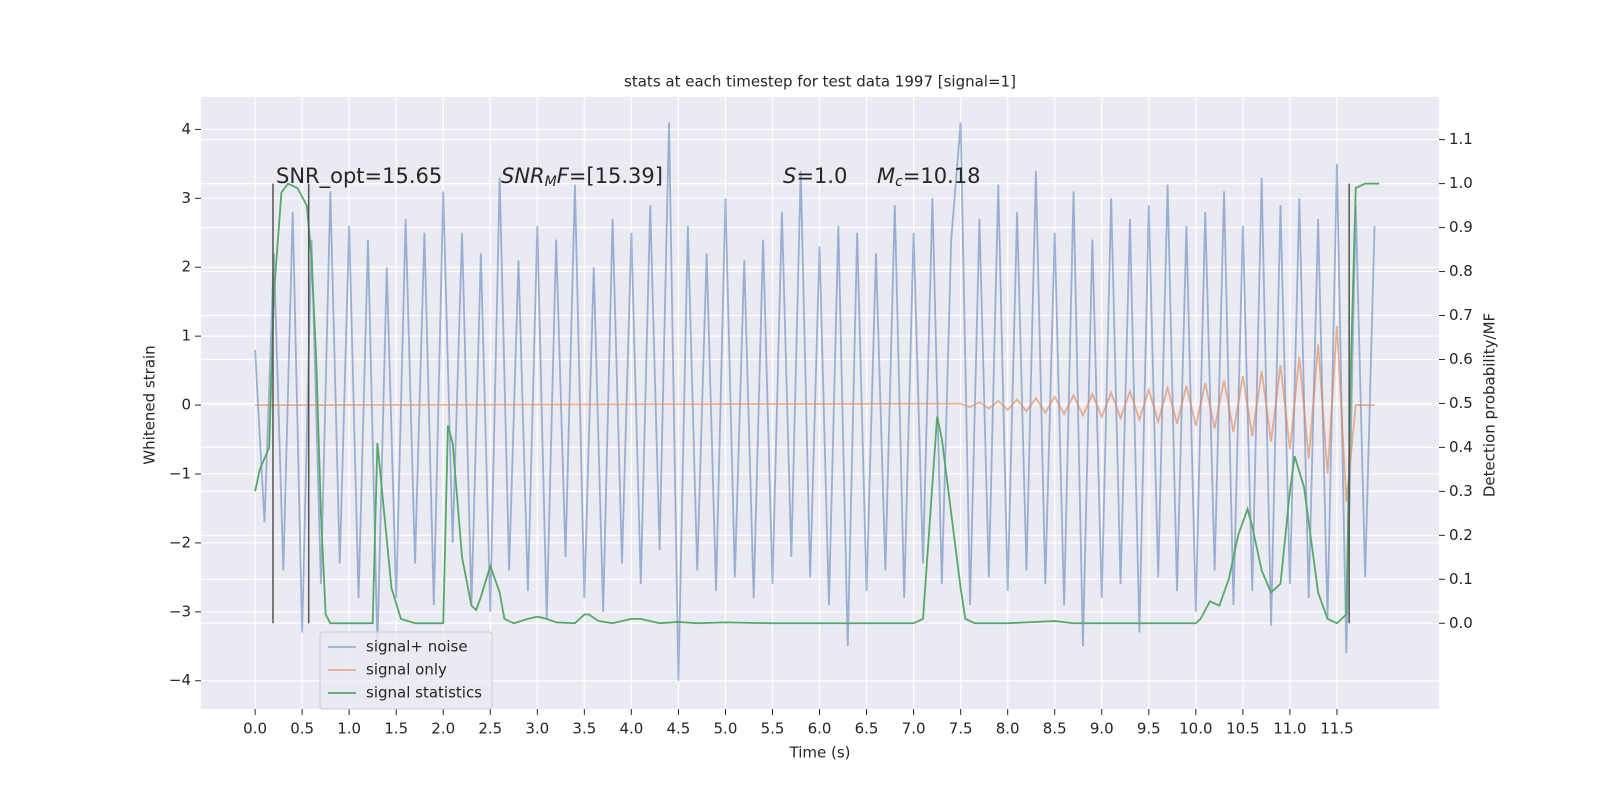 The width and height of the screenshot is (1600, 800). Describe the element at coordinates (1461, 139) in the screenshot. I see `y2-tick-label: 1.1` at that location.